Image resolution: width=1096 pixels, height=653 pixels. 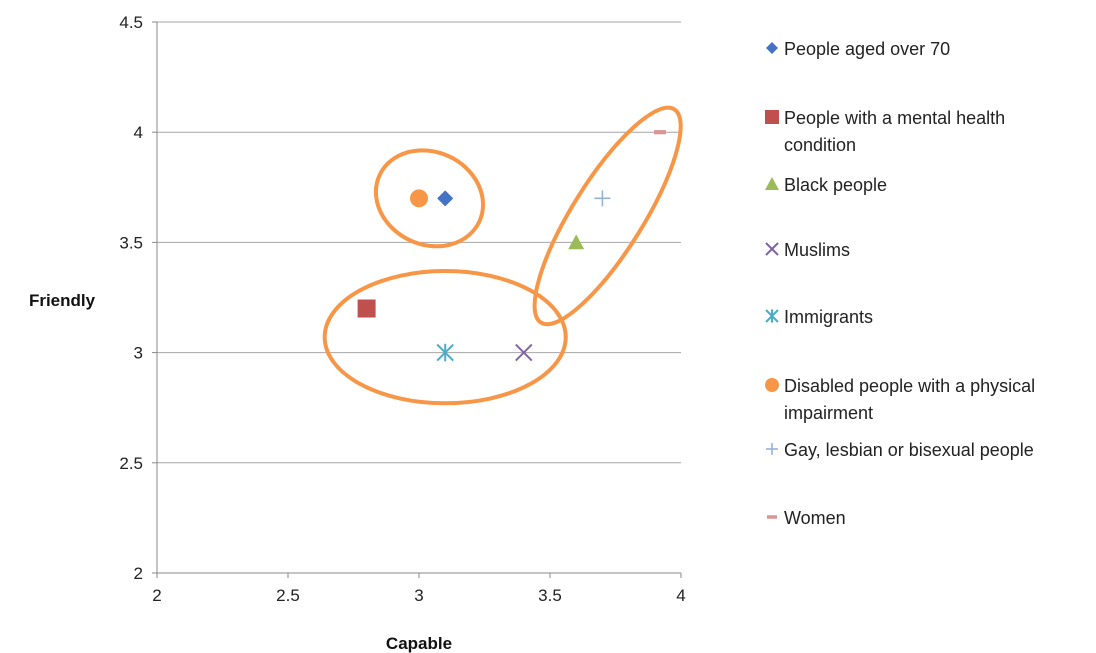 I want to click on y-tick-label: 3, so click(x=138, y=353).